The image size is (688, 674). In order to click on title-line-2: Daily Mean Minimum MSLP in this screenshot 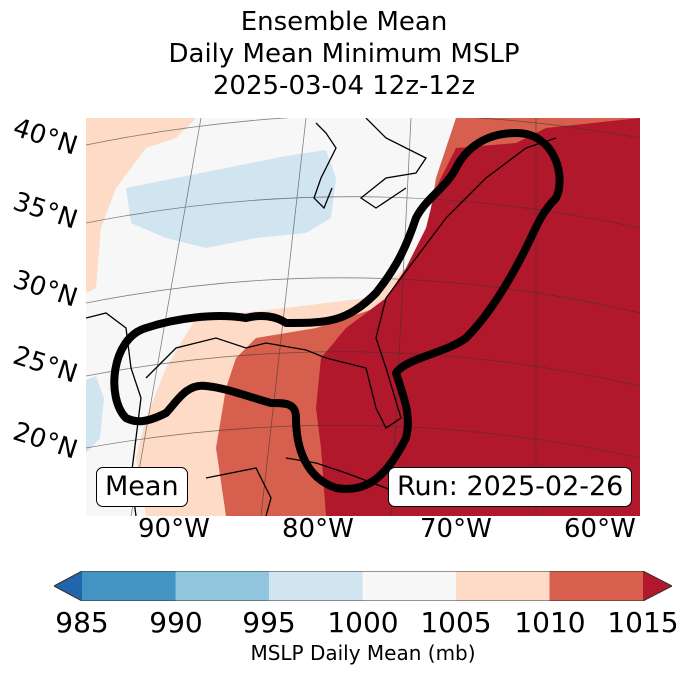, I will do `click(344, 54)`.